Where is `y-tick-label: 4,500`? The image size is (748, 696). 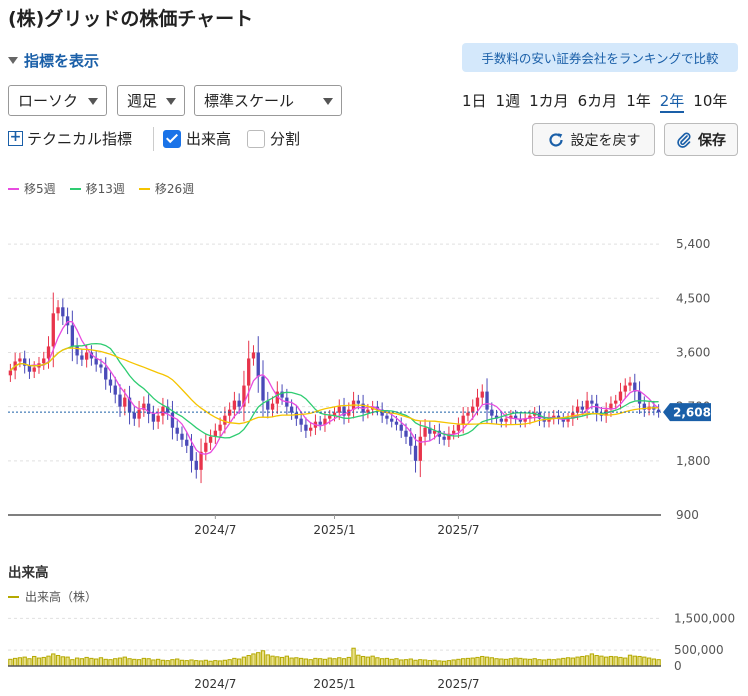
y-tick-label: 4,500 is located at coordinates (693, 298).